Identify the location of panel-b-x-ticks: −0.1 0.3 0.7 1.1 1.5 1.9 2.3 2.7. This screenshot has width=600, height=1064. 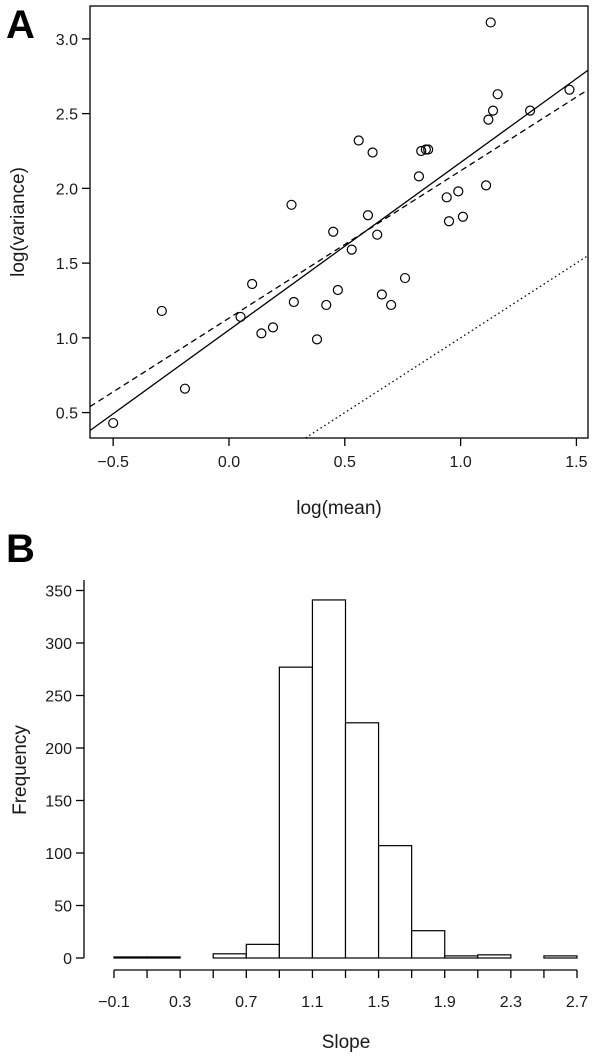
(343, 990).